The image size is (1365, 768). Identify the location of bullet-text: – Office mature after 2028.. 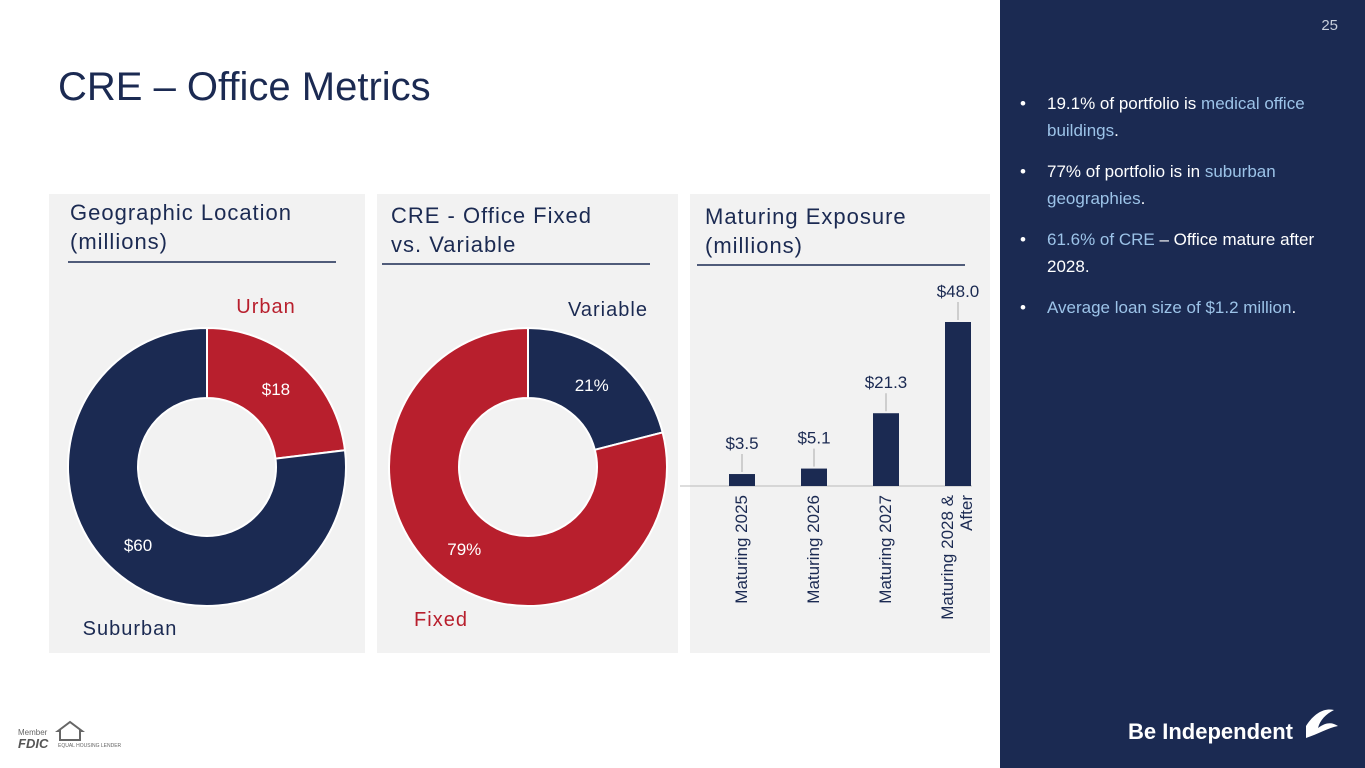
(1181, 253).